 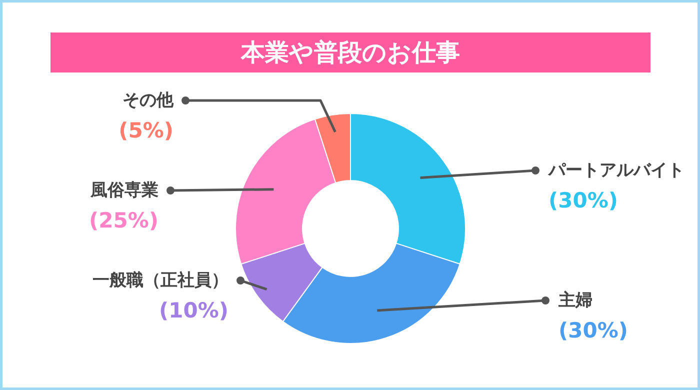 What do you see at coordinates (124, 220) in the screenshot?
I see `data-label: (25%)` at bounding box center [124, 220].